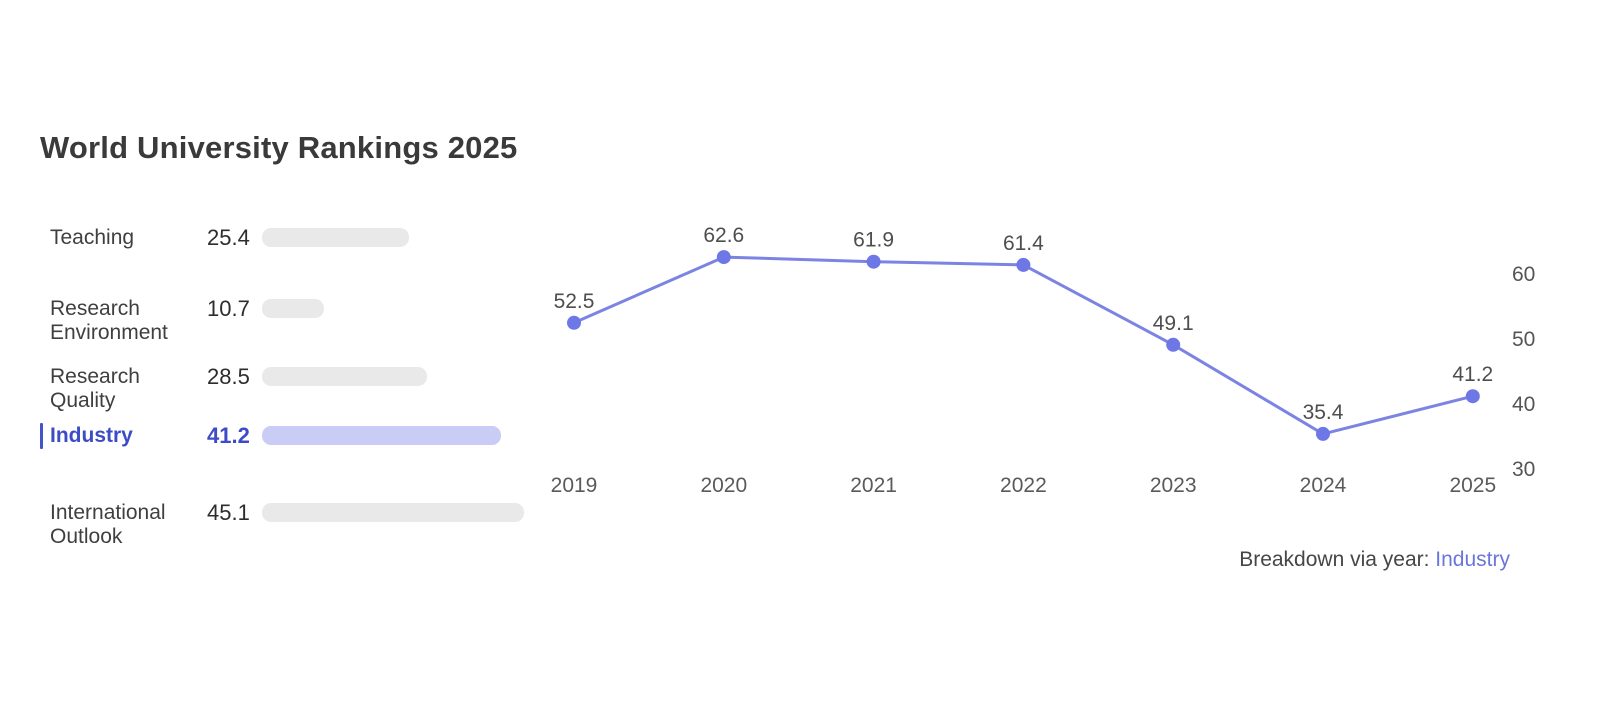 This screenshot has width=1600, height=720. What do you see at coordinates (723, 257) in the screenshot?
I see `data-point-2020` at bounding box center [723, 257].